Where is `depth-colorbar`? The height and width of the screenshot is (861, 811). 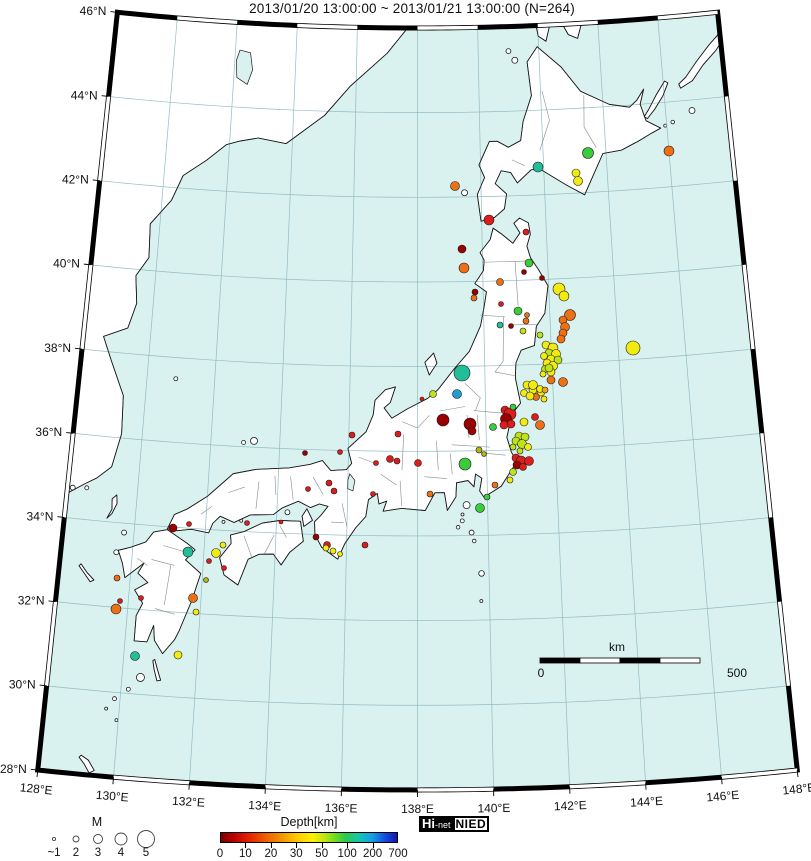
depth-colorbar is located at coordinates (309, 837).